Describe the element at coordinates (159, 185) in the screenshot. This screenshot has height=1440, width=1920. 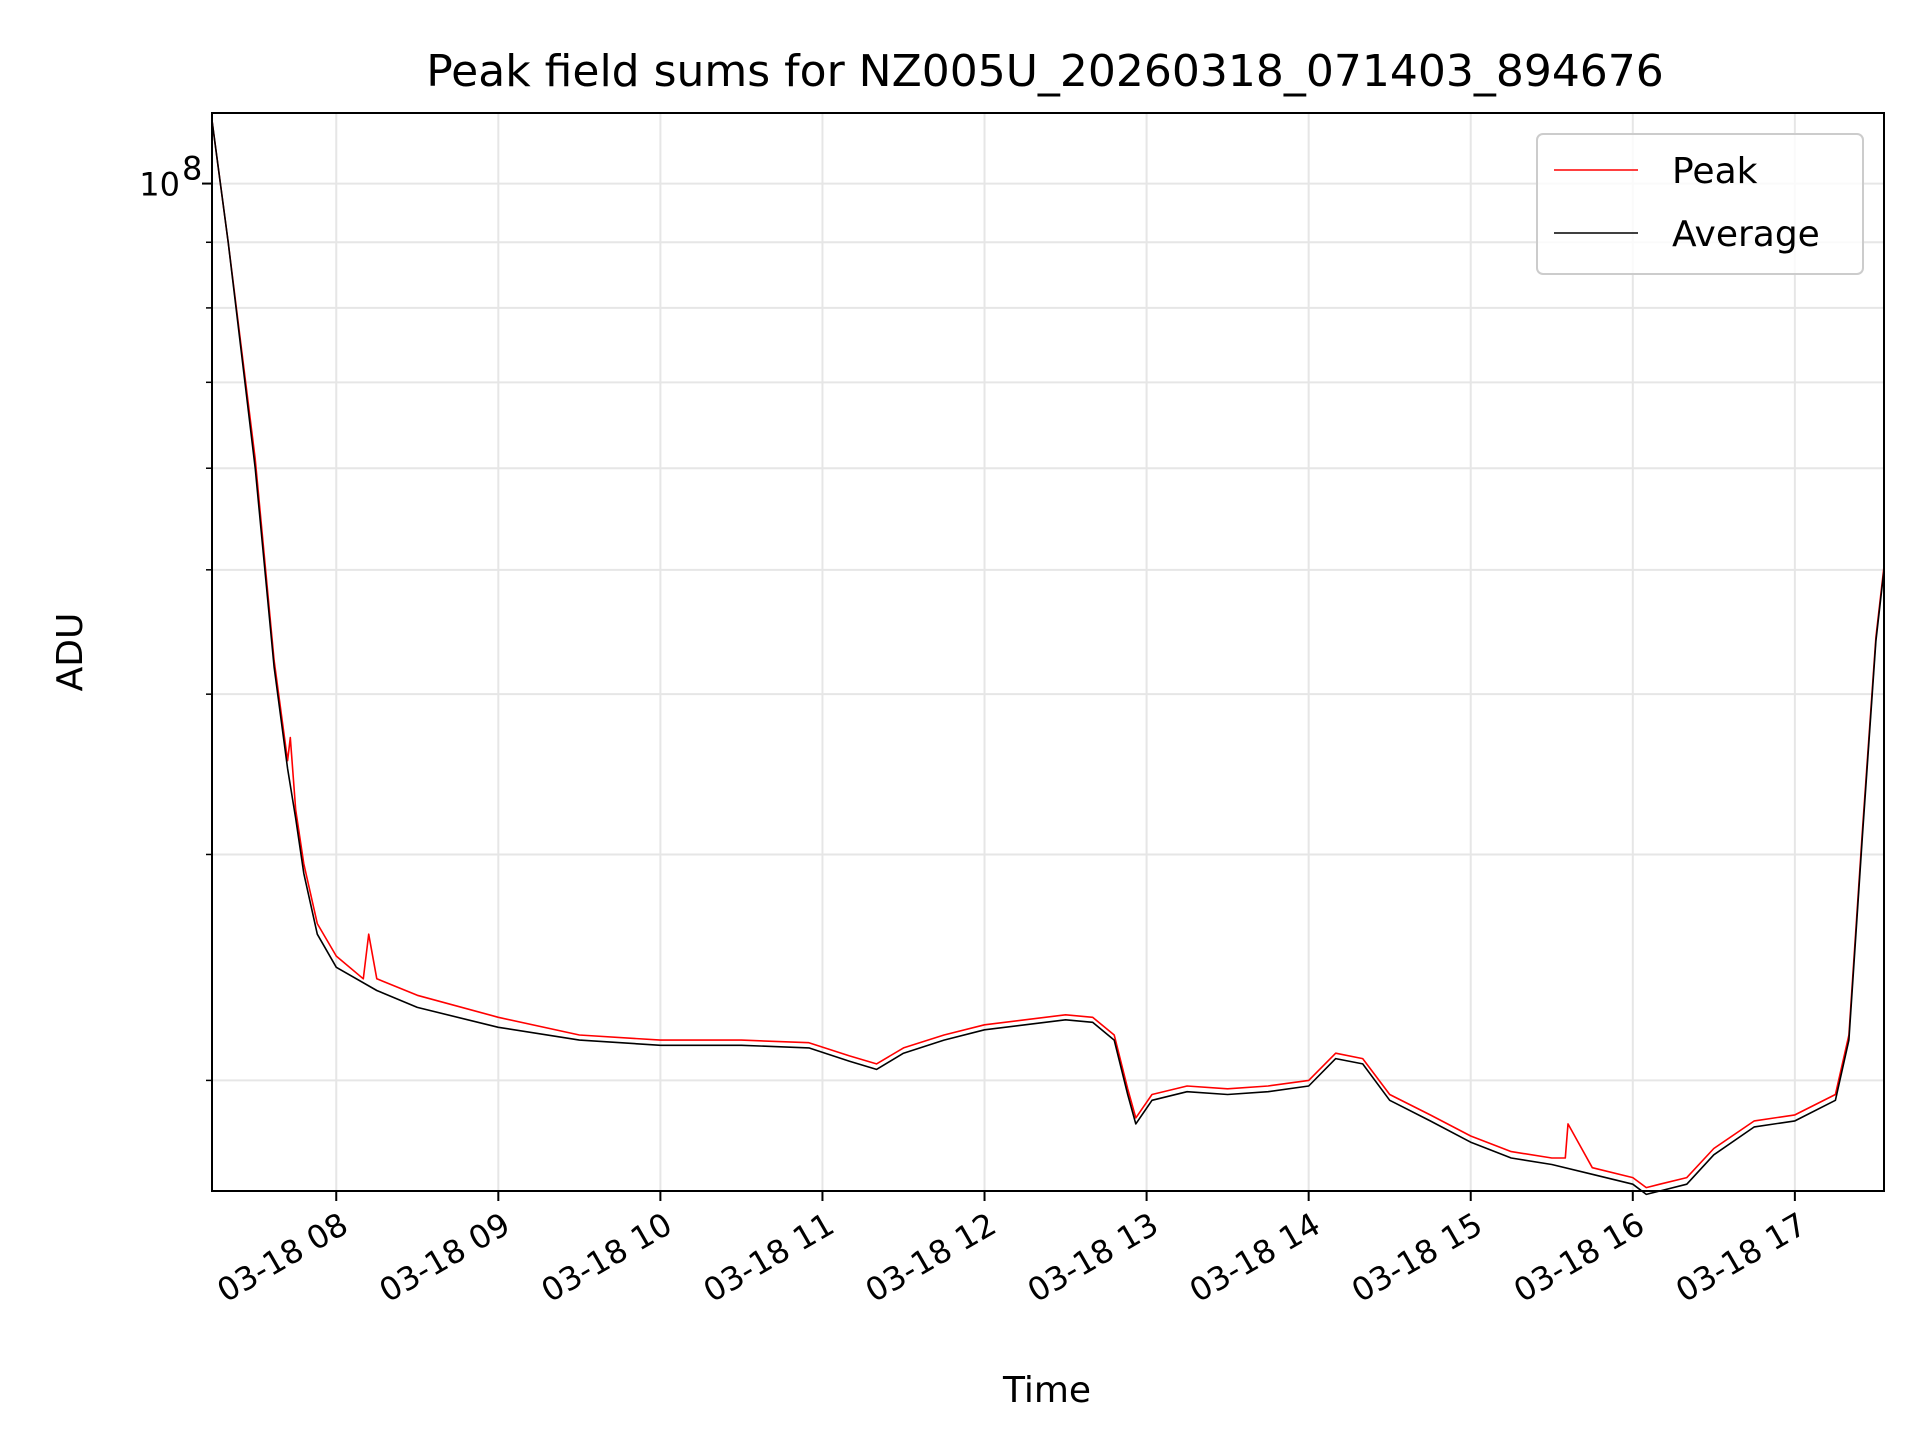
I see `y-tick-label: 10` at that location.